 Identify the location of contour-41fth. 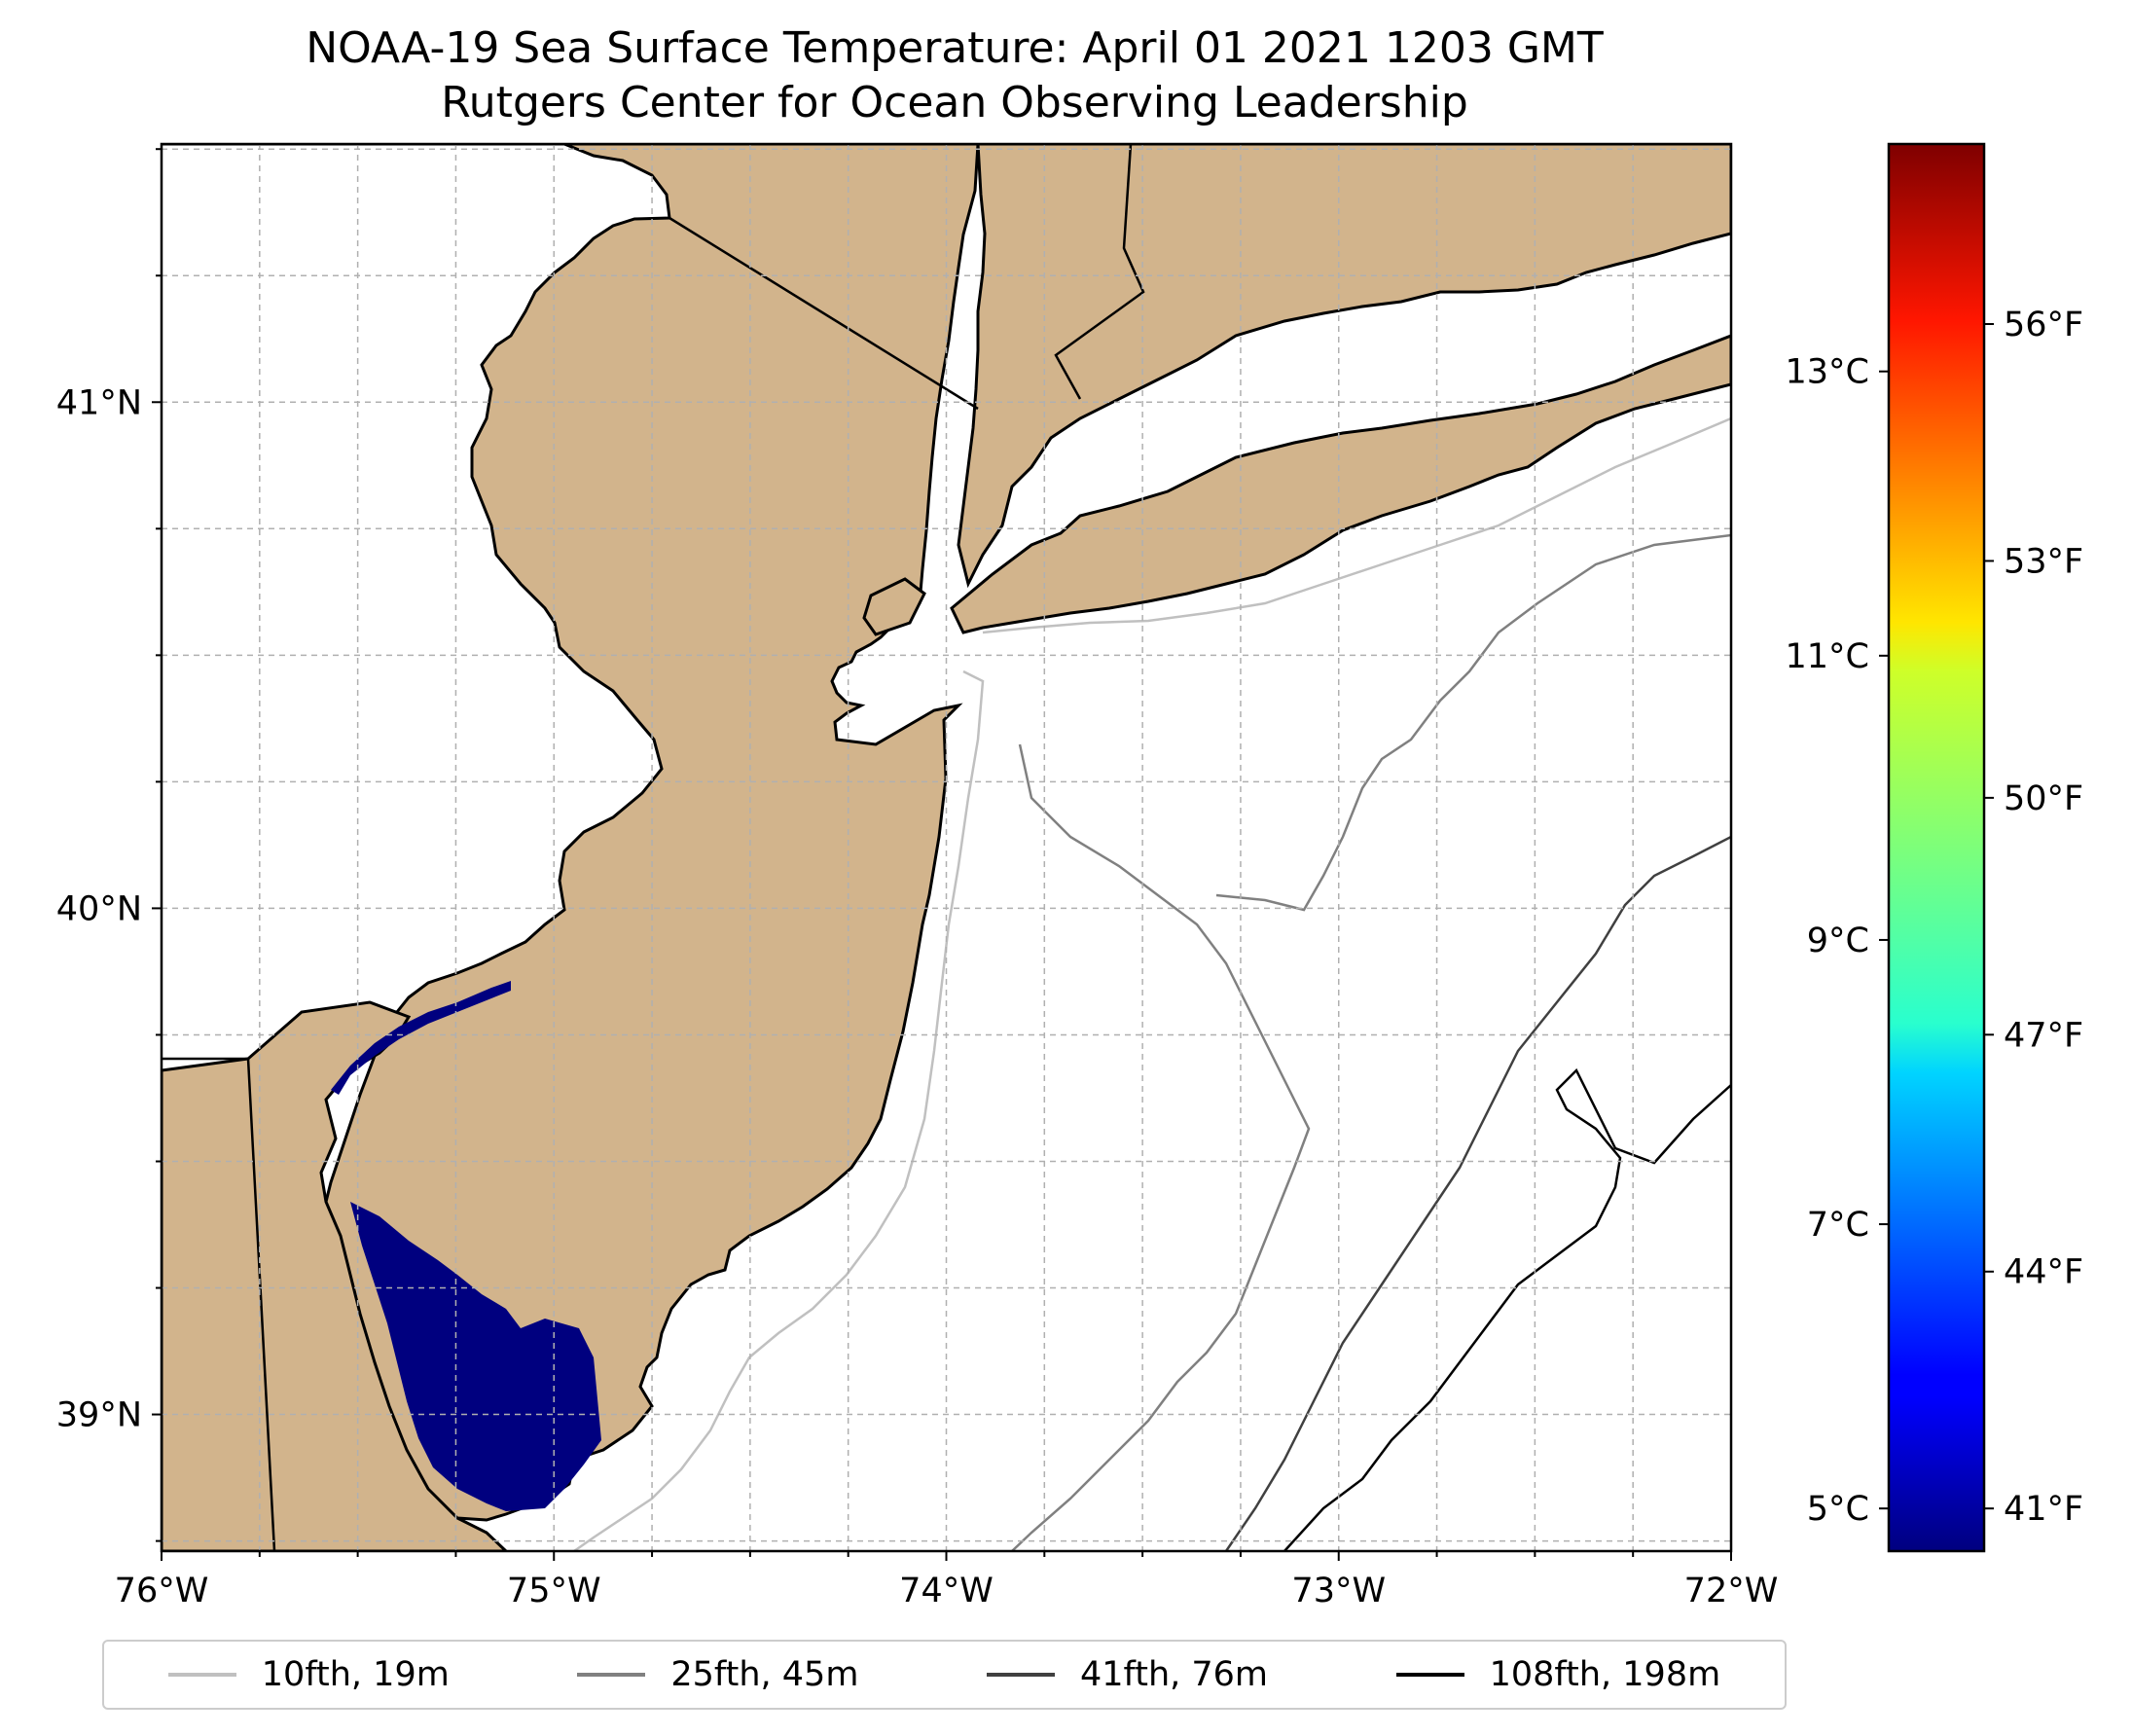
(1478, 1193).